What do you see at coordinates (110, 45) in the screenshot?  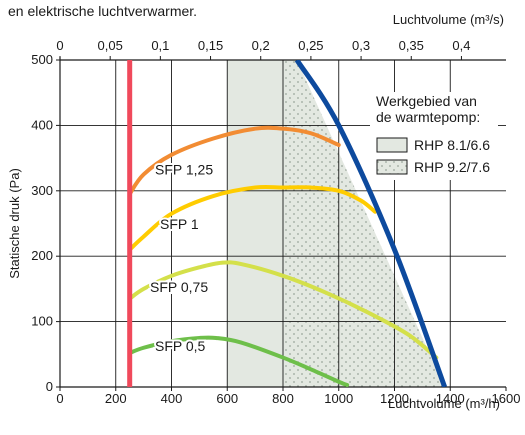 I see `x2-tick-label: 0,05` at bounding box center [110, 45].